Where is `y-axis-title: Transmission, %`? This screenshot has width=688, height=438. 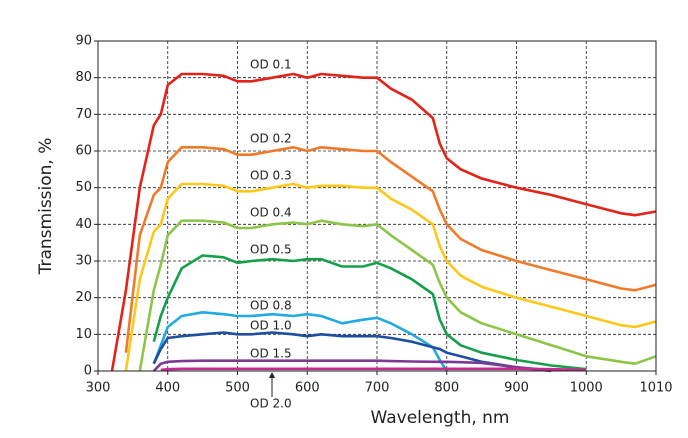 y-axis-title: Transmission, % is located at coordinates (46, 207).